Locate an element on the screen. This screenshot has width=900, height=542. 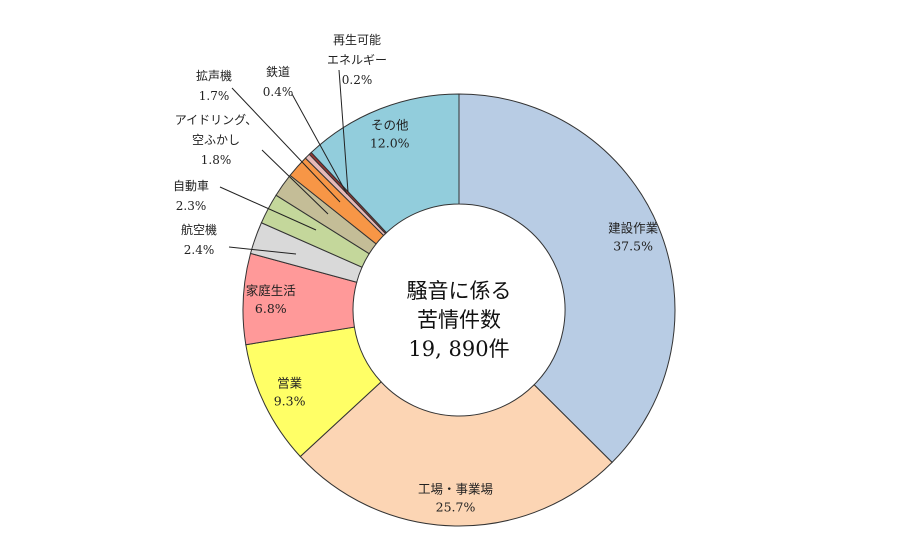
slice-name: 再生可能 is located at coordinates (357, 40).